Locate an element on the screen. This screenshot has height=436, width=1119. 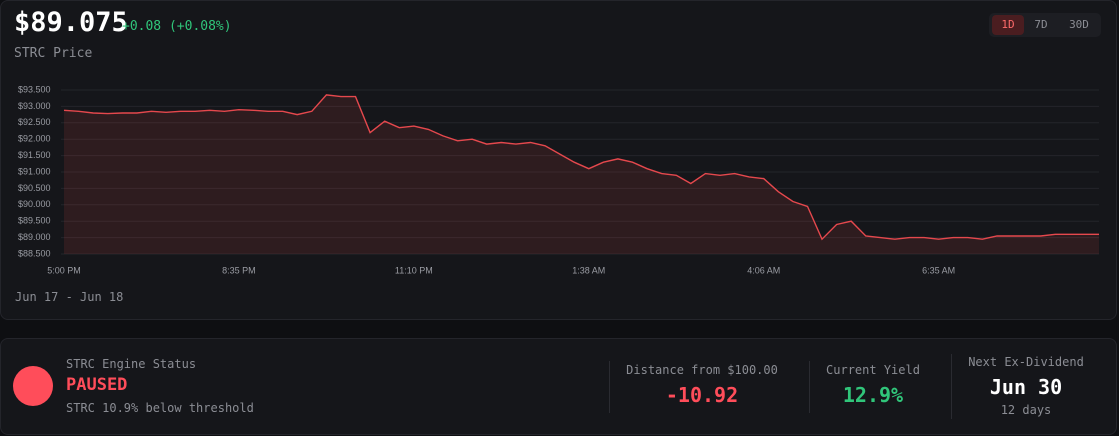
x-tick-label: 1:38 AM is located at coordinates (588, 270).